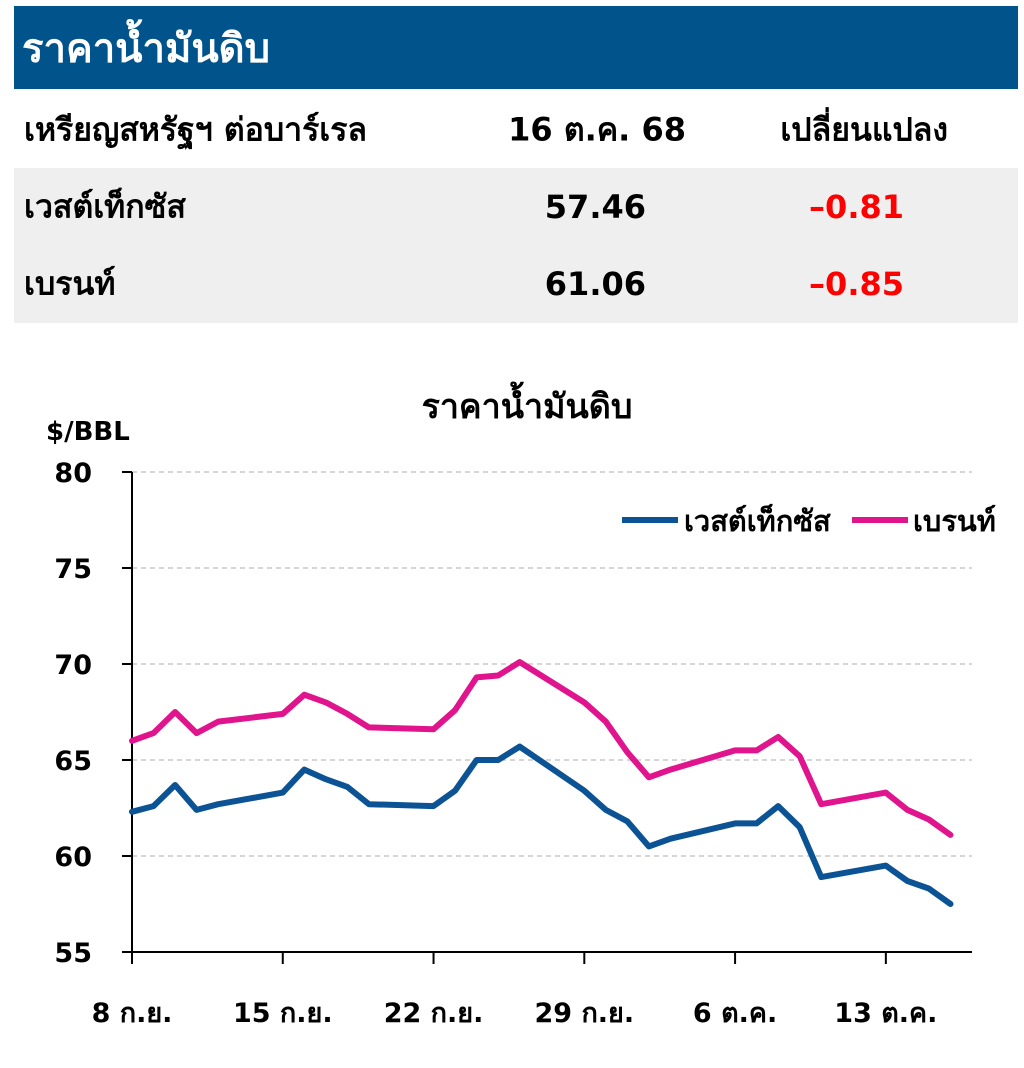 Image resolution: width=1024 pixels, height=1068 pixels. Describe the element at coordinates (584, 1013) in the screenshot. I see `x-tick-label: 29 ก.ย.` at that location.